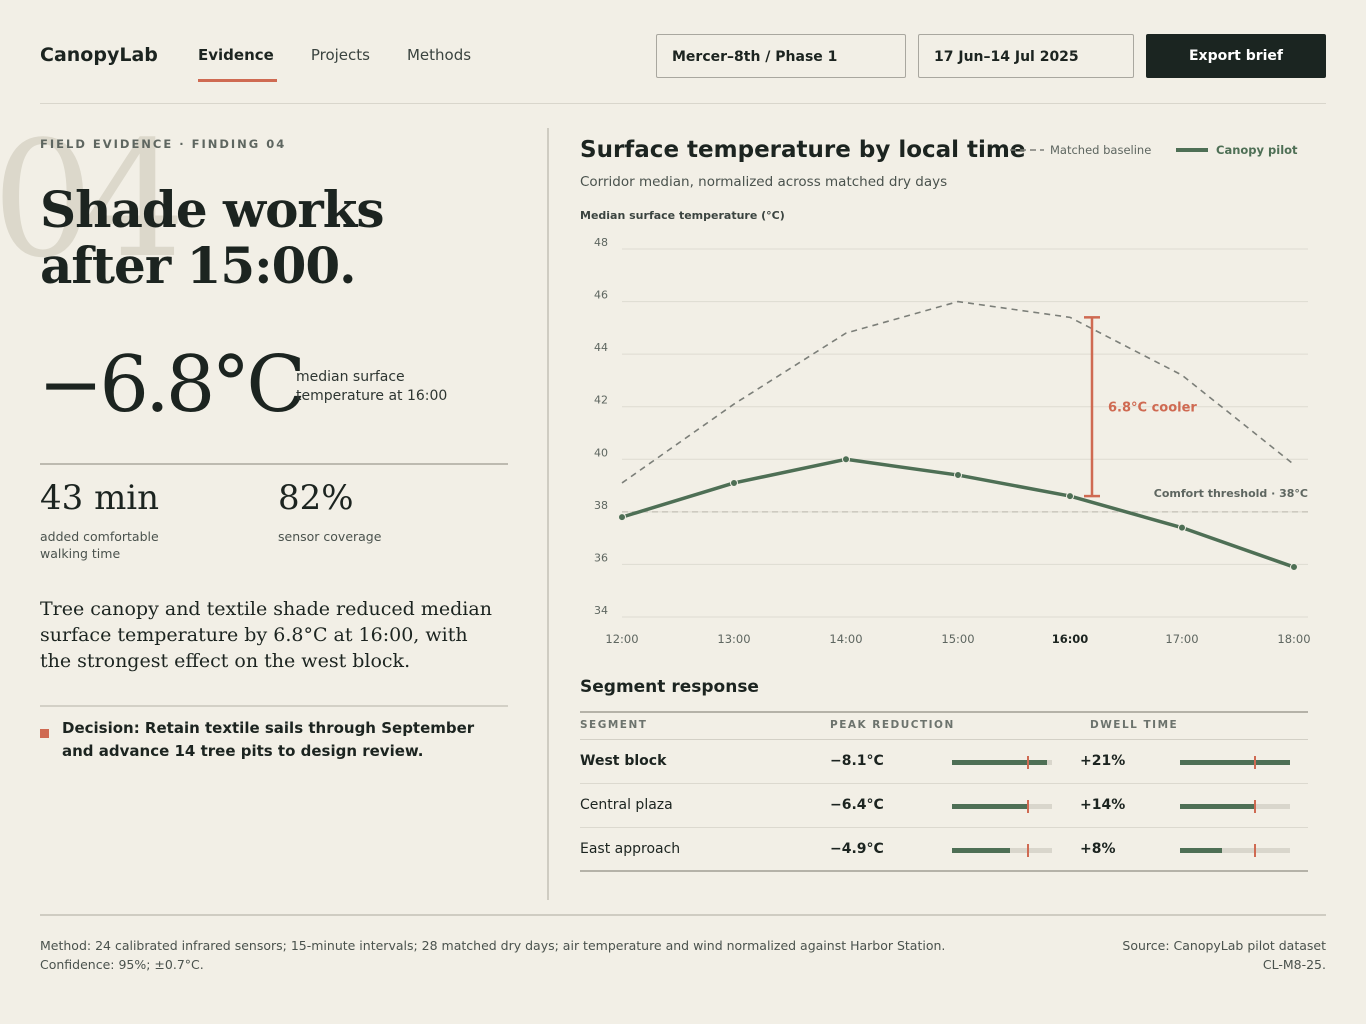 The height and width of the screenshot is (1024, 1366). What do you see at coordinates (1152, 408) in the screenshot?
I see `difference-annotation: 6.8°C cooler` at bounding box center [1152, 408].